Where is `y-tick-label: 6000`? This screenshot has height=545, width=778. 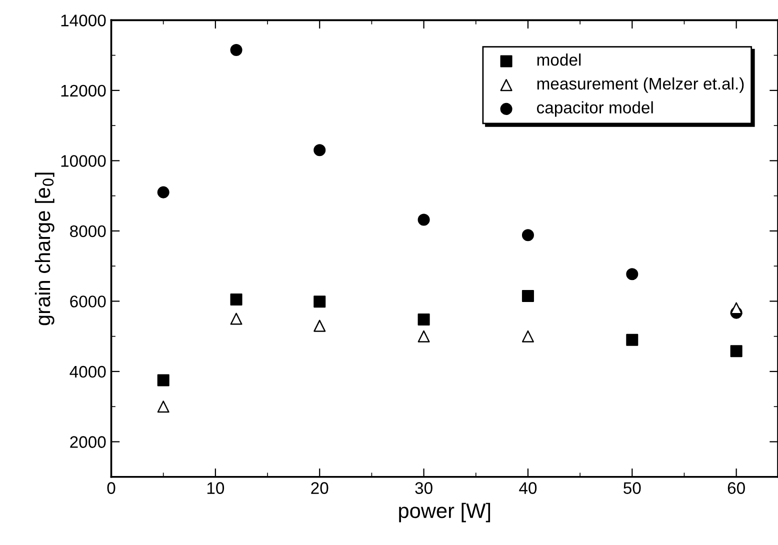 y-tick-label: 6000 is located at coordinates (88, 302).